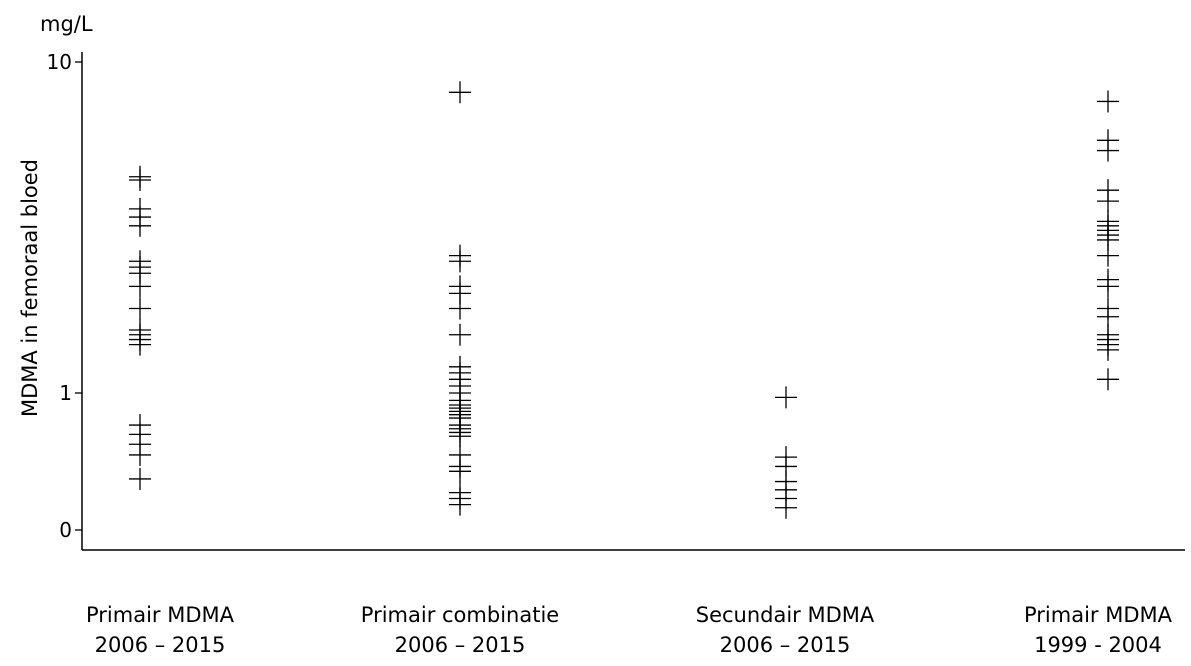  Describe the element at coordinates (30, 288) in the screenshot. I see `y-axis-label: MDMA in femoraal bloed` at that location.